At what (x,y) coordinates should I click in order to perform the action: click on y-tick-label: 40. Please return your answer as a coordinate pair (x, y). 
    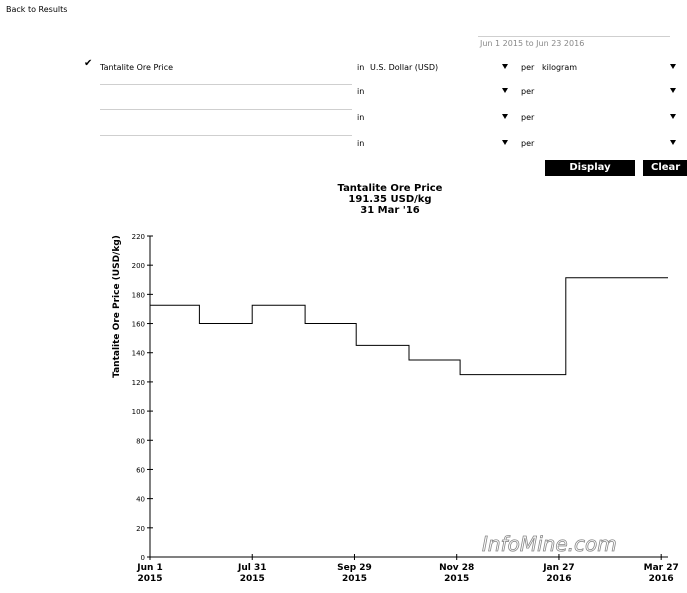
    Looking at the image, I should click on (140, 500).